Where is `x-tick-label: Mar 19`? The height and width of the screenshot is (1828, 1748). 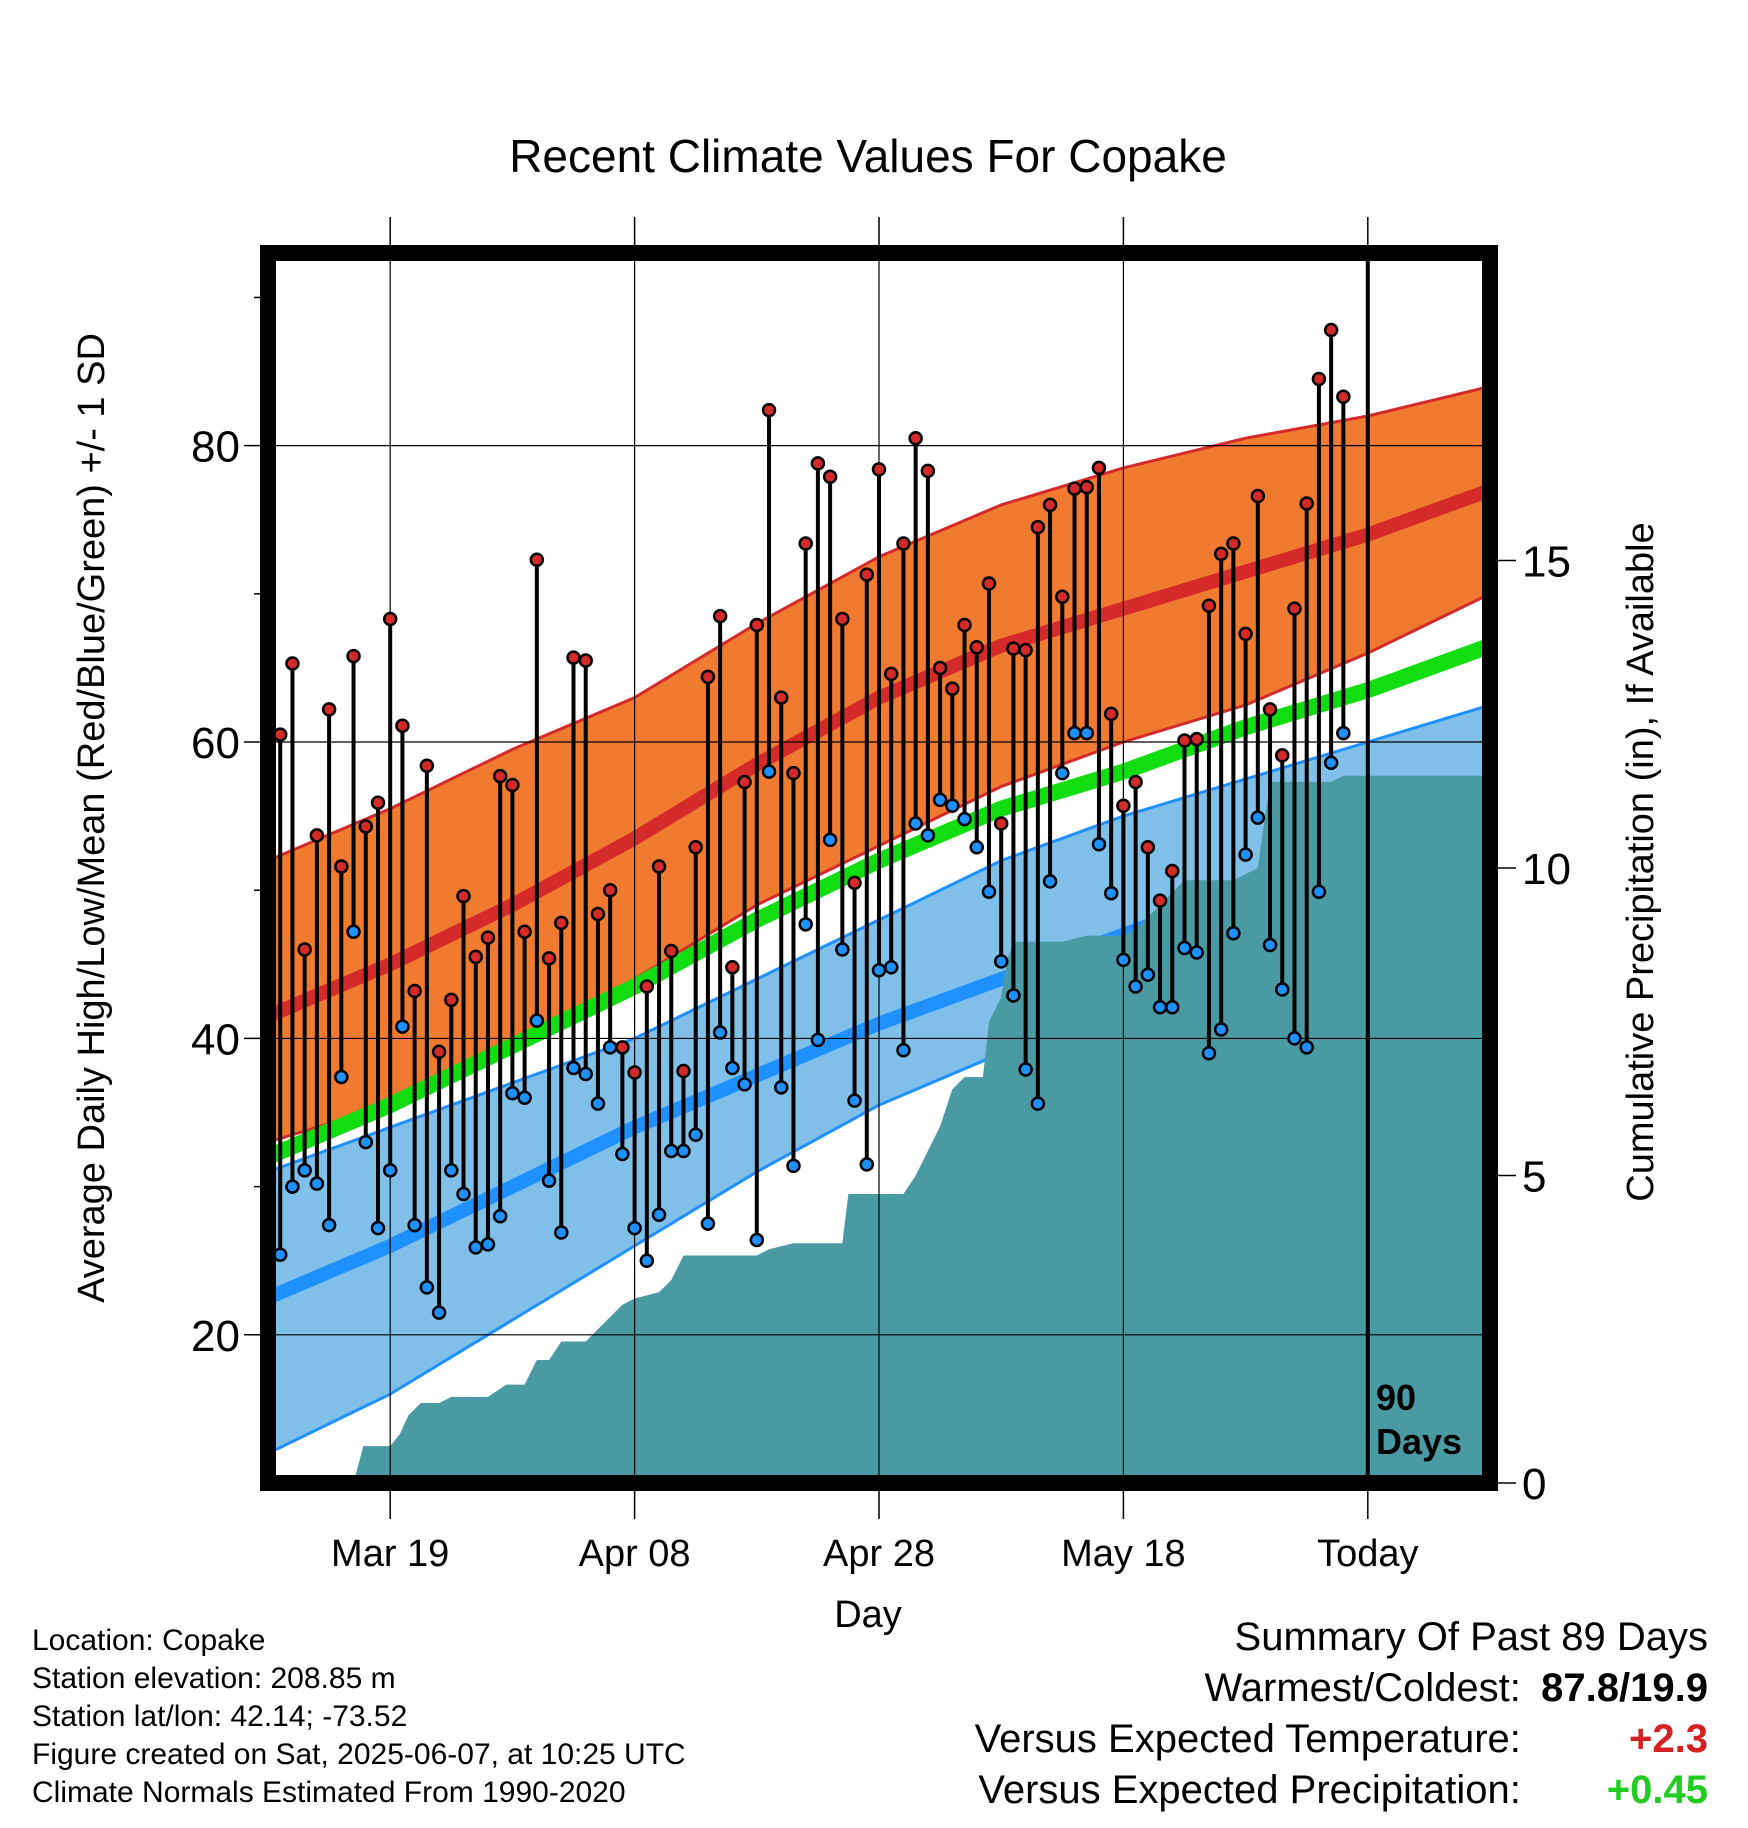 x-tick-label: Mar 19 is located at coordinates (390, 1554).